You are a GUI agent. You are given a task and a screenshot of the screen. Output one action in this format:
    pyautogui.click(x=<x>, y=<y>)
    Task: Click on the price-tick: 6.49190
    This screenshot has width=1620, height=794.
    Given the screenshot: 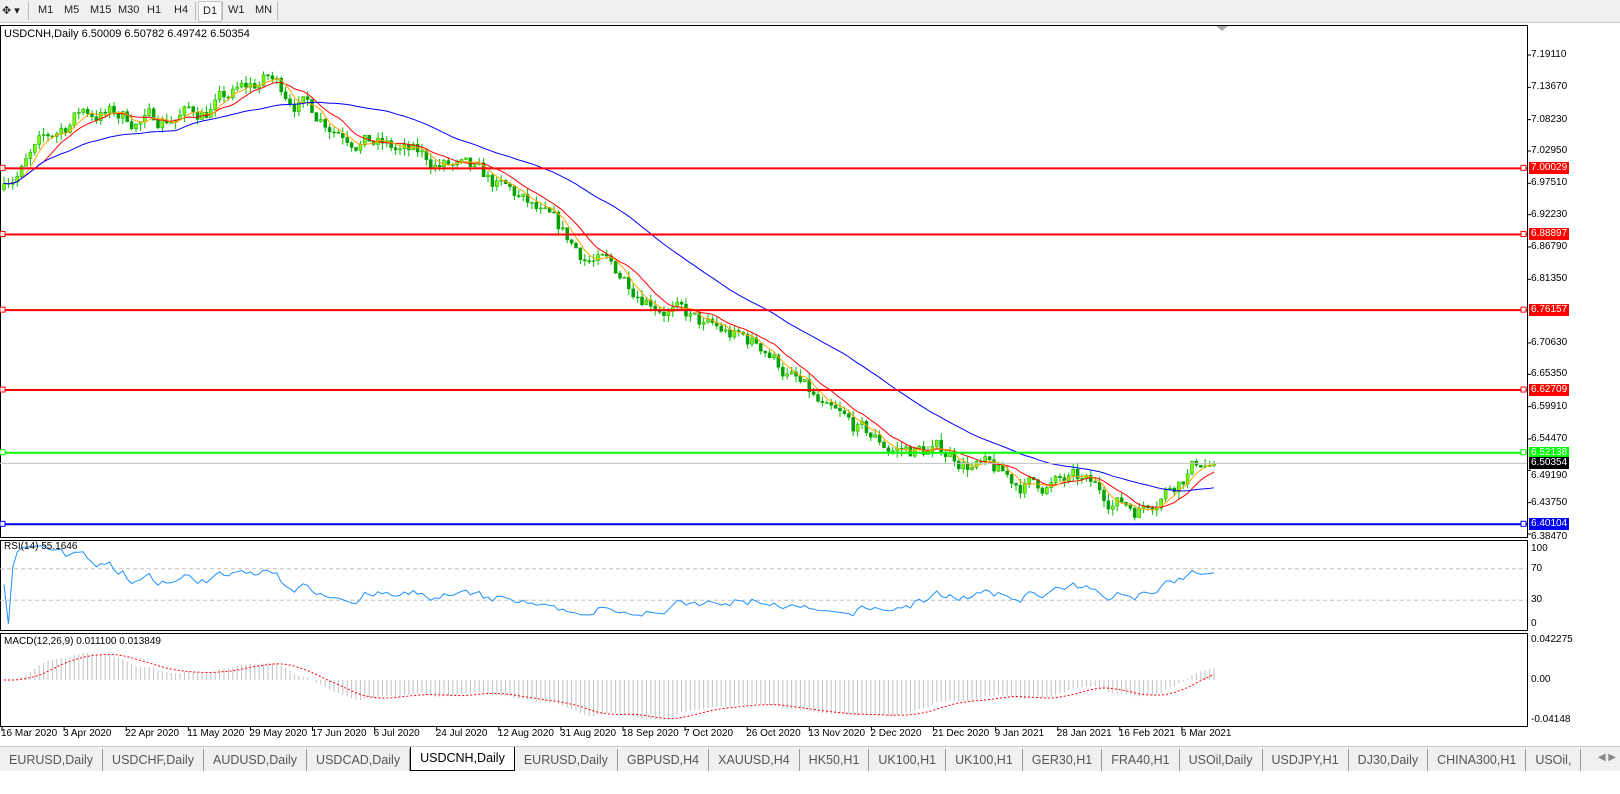 What is the action you would take?
    pyautogui.click(x=1549, y=476)
    